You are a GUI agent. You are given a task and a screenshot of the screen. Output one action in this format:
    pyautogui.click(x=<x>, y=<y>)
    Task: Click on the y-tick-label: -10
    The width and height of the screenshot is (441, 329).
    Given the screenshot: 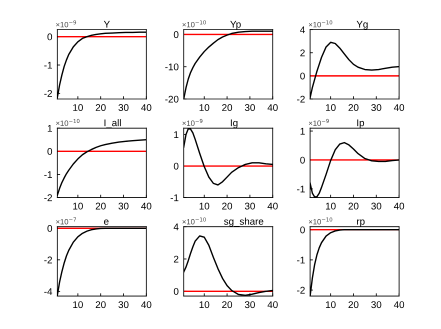 What is the action you would take?
    pyautogui.click(x=171, y=66)
    